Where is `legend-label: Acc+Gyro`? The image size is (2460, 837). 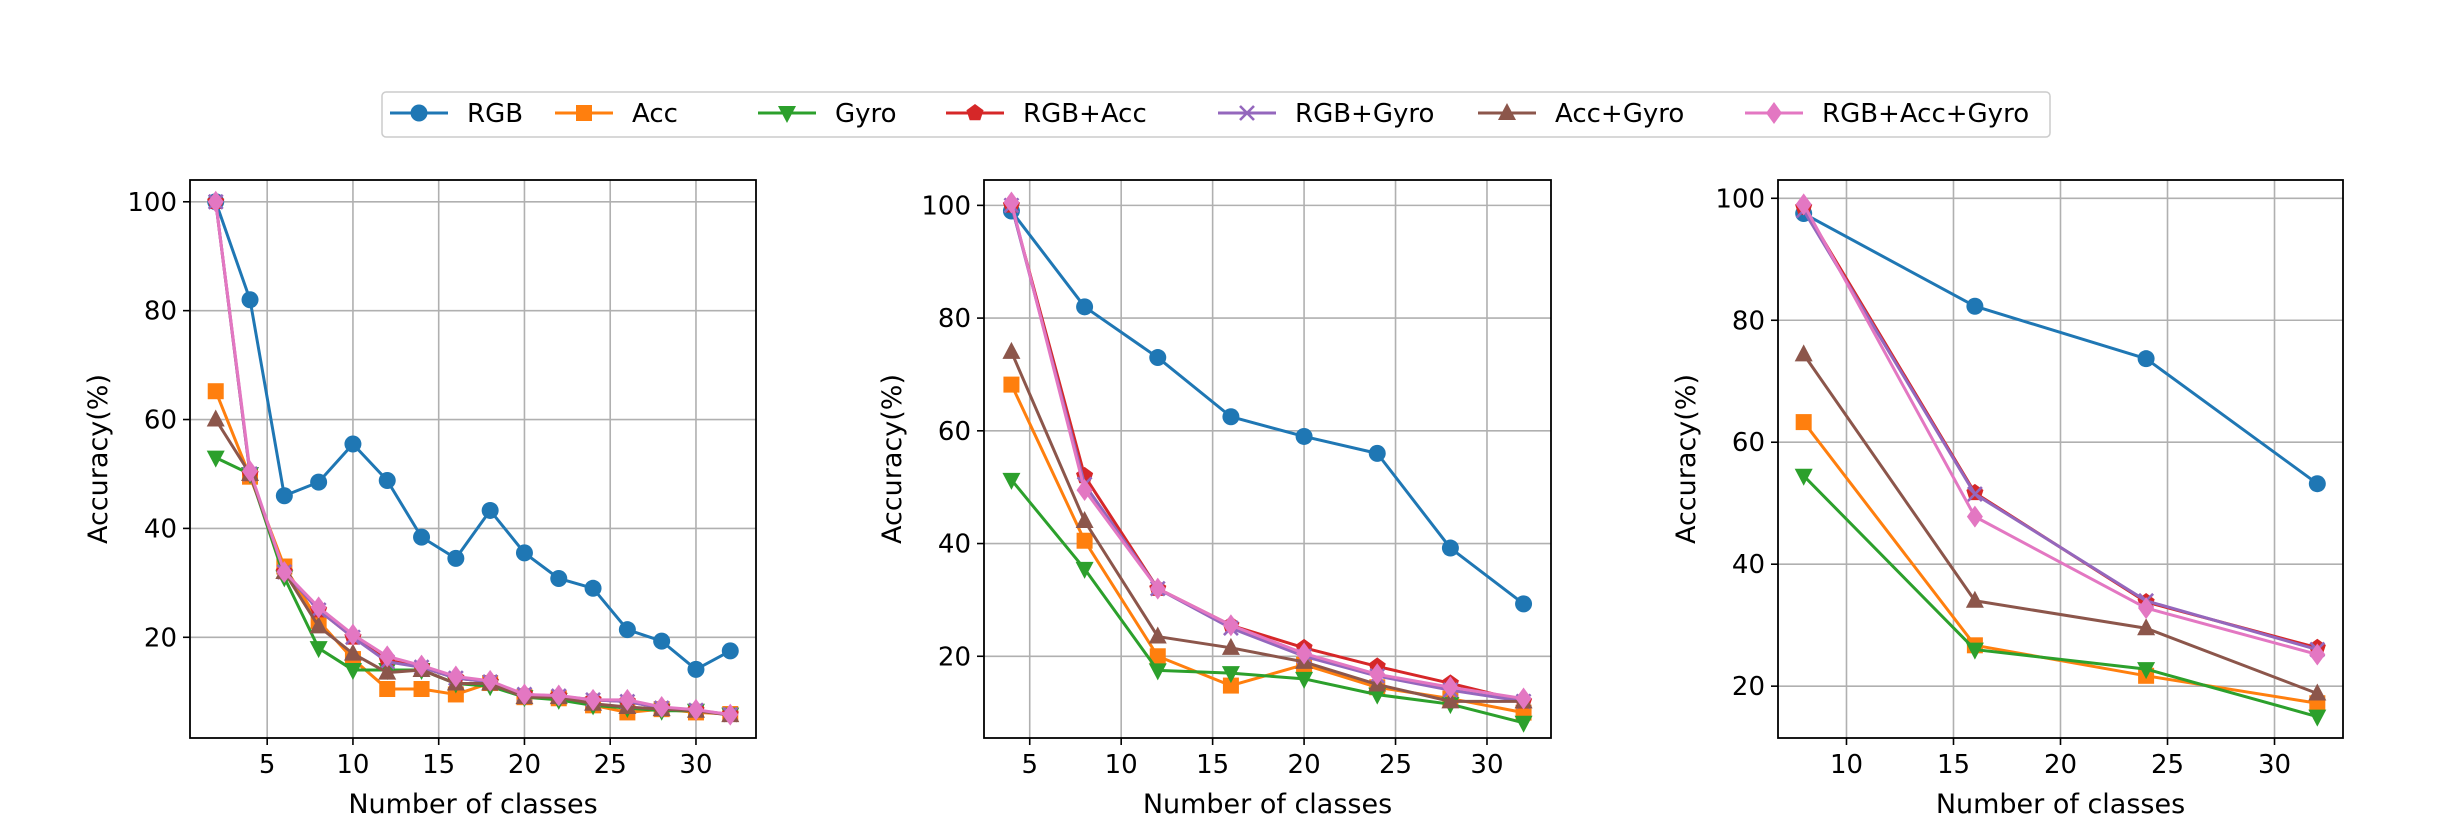 legend-label: Acc+Gyro is located at coordinates (1619, 114).